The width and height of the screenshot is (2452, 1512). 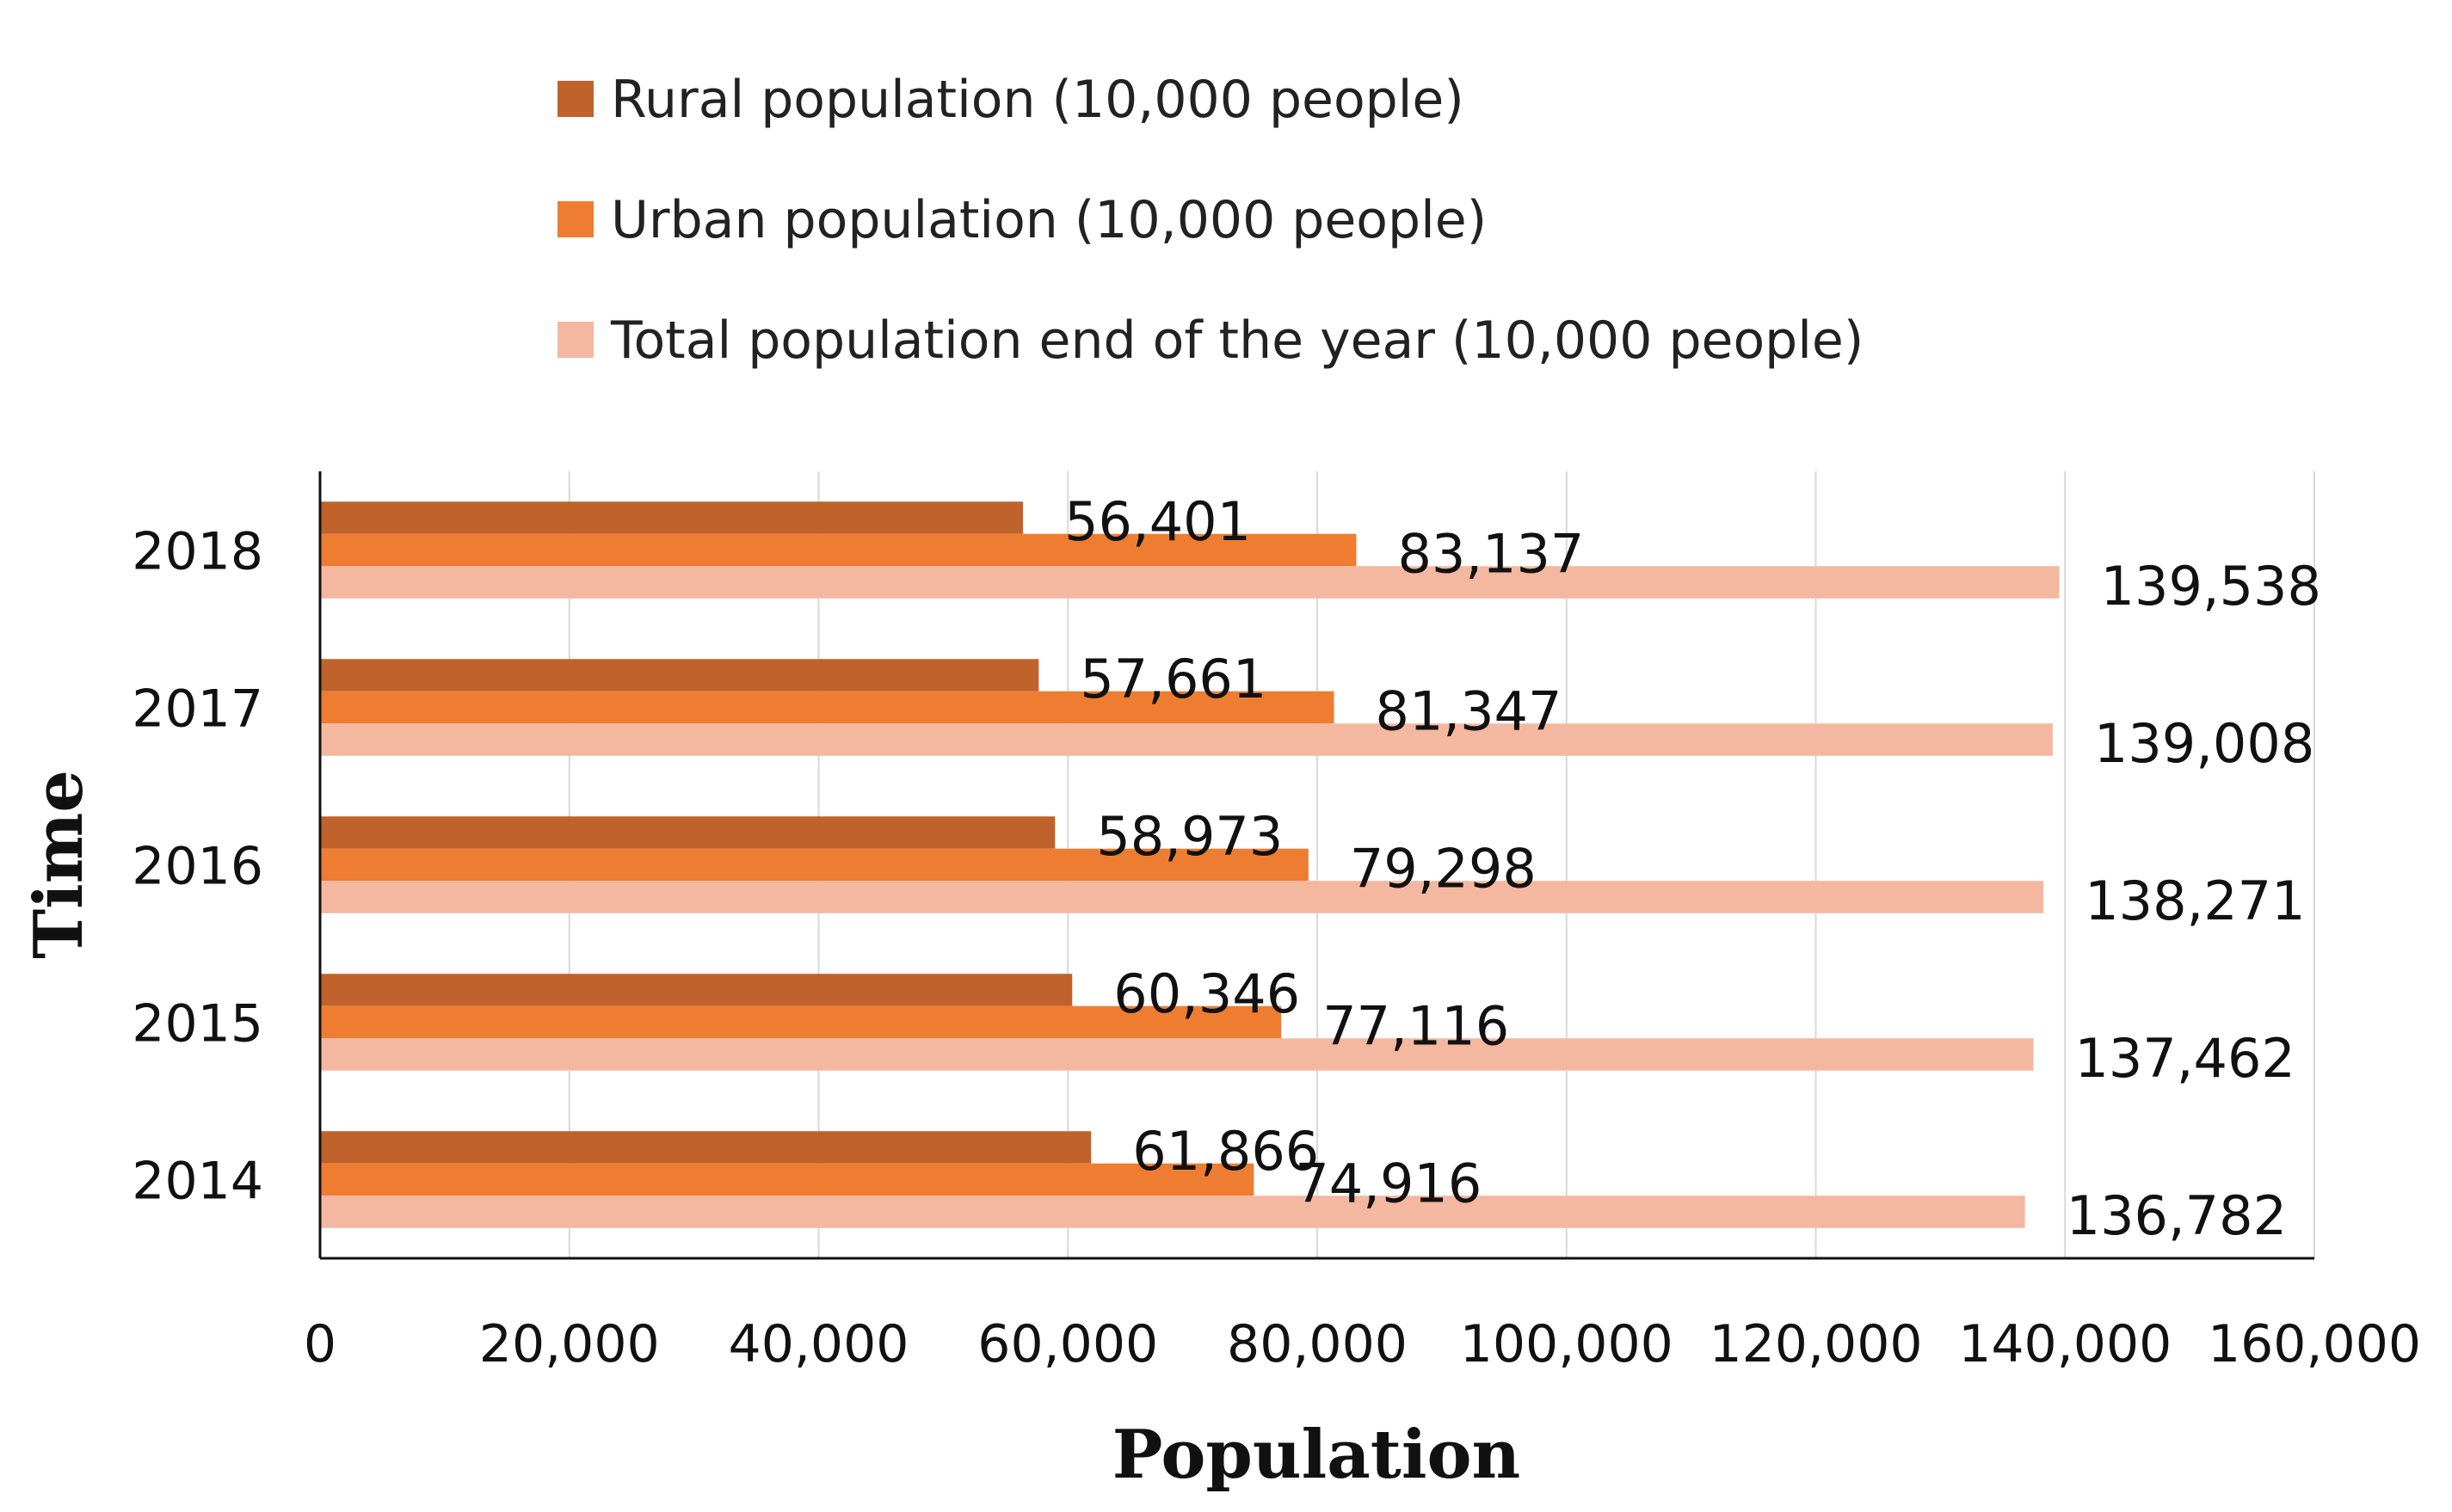 I want to click on legend-label-1: Rural population (10,000 people), so click(x=1037, y=100).